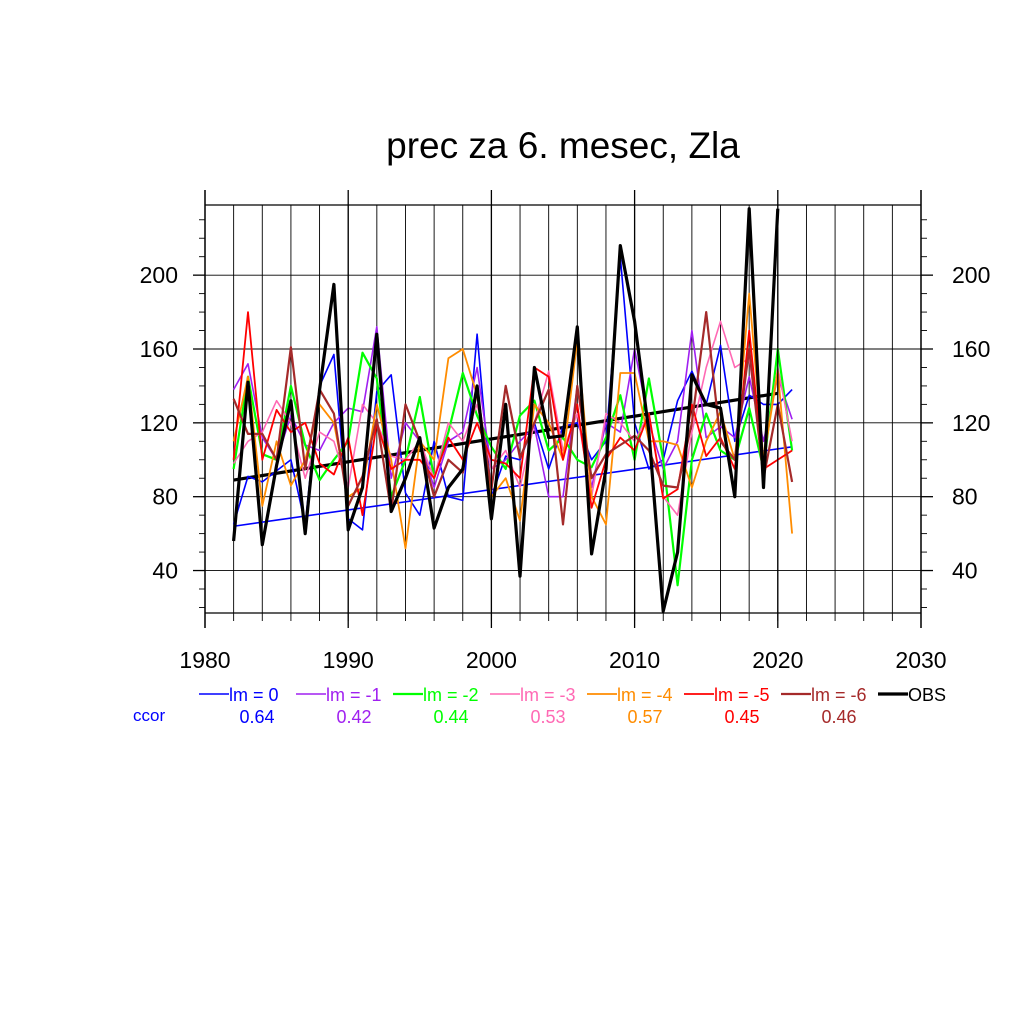 The height and width of the screenshot is (1024, 1024). I want to click on legend-label: lm = -4, so click(645, 695).